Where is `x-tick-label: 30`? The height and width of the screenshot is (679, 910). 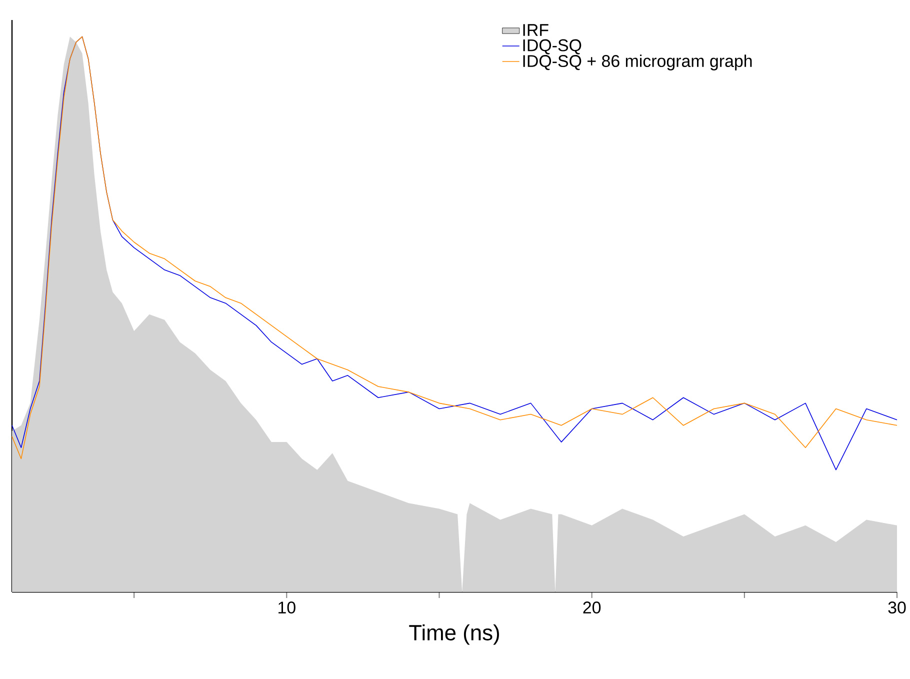
x-tick-label: 30 is located at coordinates (897, 608).